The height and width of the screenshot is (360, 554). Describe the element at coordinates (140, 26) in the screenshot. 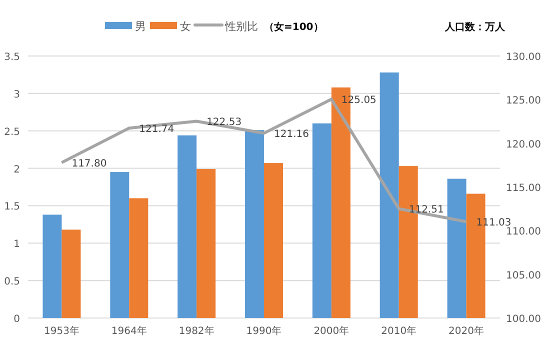

I see `legend-label: 男` at that location.